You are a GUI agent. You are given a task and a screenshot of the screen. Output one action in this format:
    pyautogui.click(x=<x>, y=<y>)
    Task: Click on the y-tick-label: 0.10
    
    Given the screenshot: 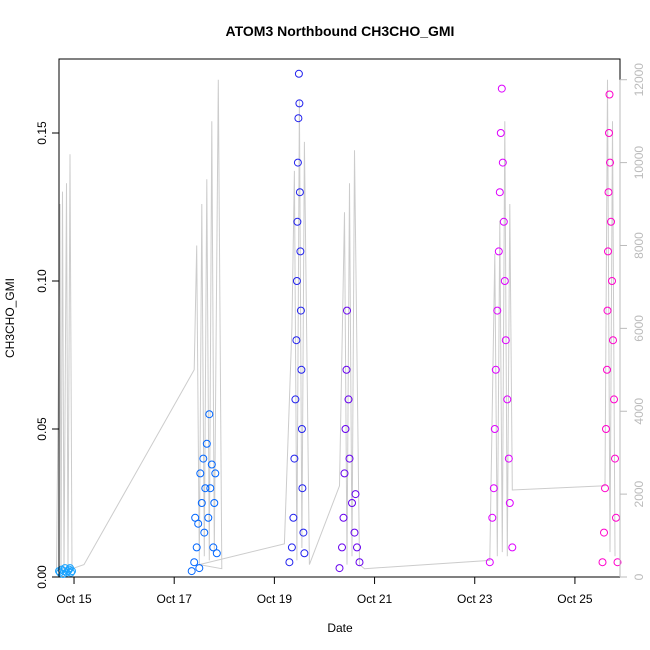 What is the action you would take?
    pyautogui.click(x=42, y=281)
    